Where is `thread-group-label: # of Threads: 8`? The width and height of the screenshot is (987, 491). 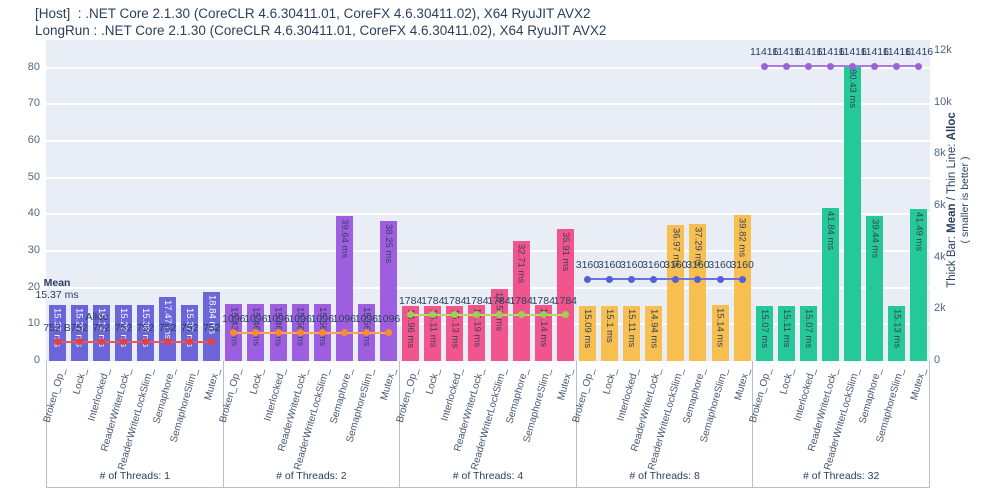 thread-group-label: # of Threads: 8 is located at coordinates (664, 476).